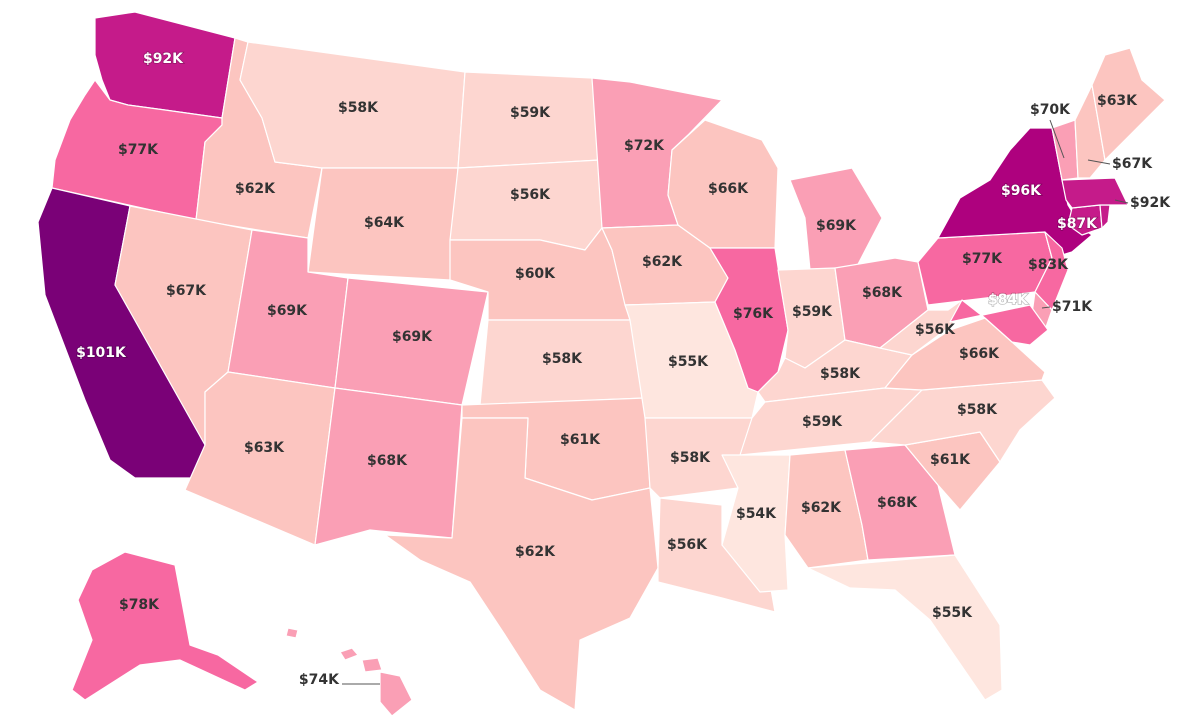 Image resolution: width=1200 pixels, height=720 pixels. I want to click on state-ma, so click(1095, 193).